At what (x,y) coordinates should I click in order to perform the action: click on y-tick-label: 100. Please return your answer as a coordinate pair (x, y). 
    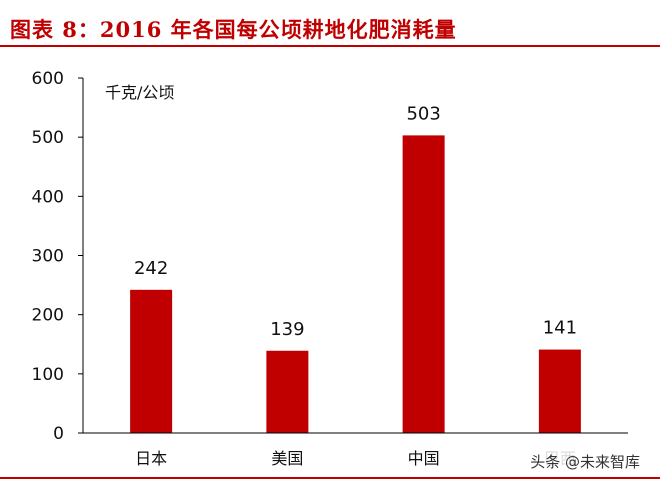
    Looking at the image, I should click on (48, 375).